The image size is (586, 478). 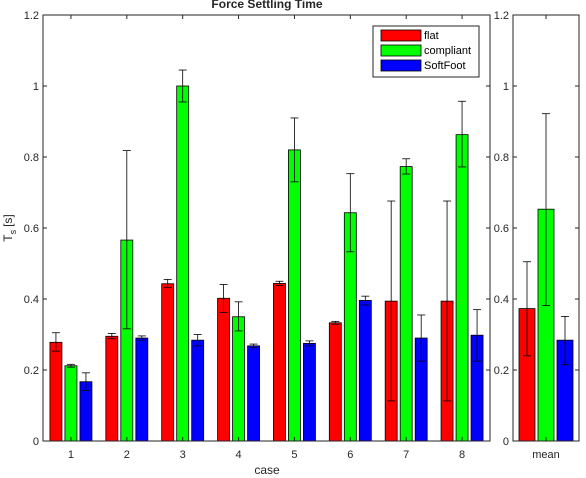 I want to click on mean-x-ticks: mean, so click(x=546, y=238).